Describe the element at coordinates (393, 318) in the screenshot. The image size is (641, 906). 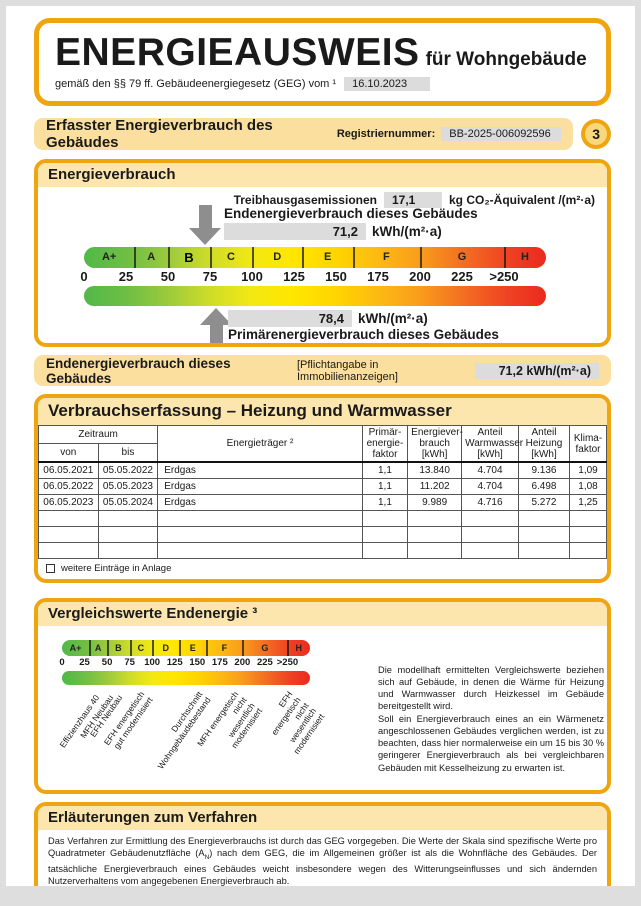
I see `primary-energy-unit: kWh/(m²·a)` at that location.